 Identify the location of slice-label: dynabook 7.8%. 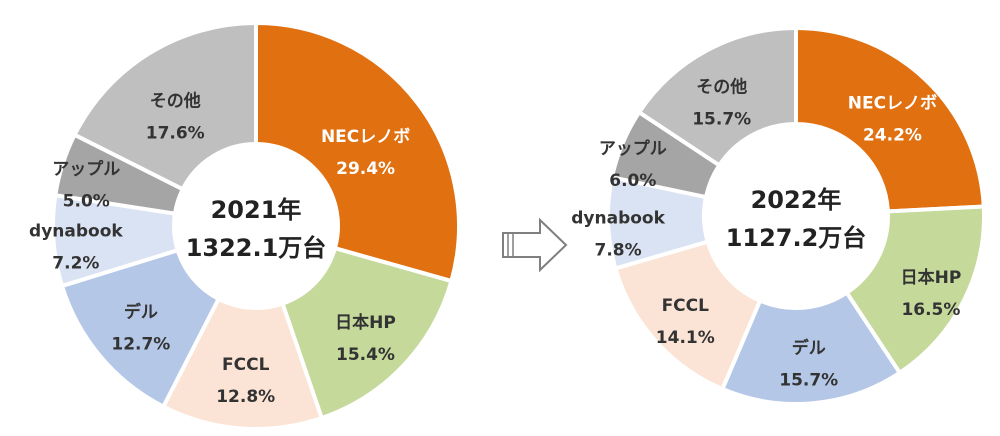
(618, 234).